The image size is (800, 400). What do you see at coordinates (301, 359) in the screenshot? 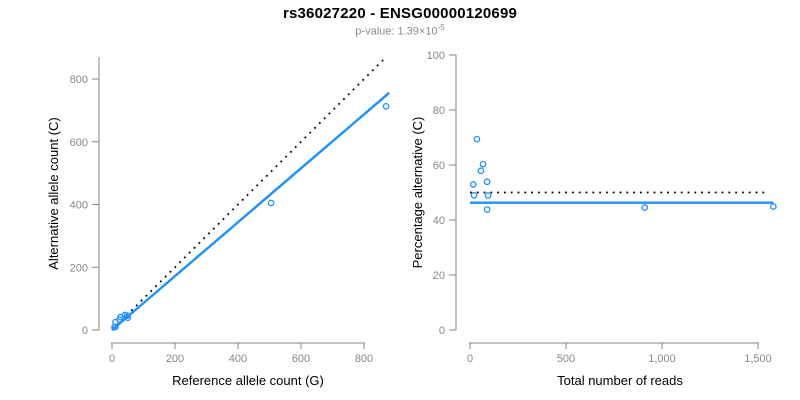
I see `x-tick-label: 600` at bounding box center [301, 359].